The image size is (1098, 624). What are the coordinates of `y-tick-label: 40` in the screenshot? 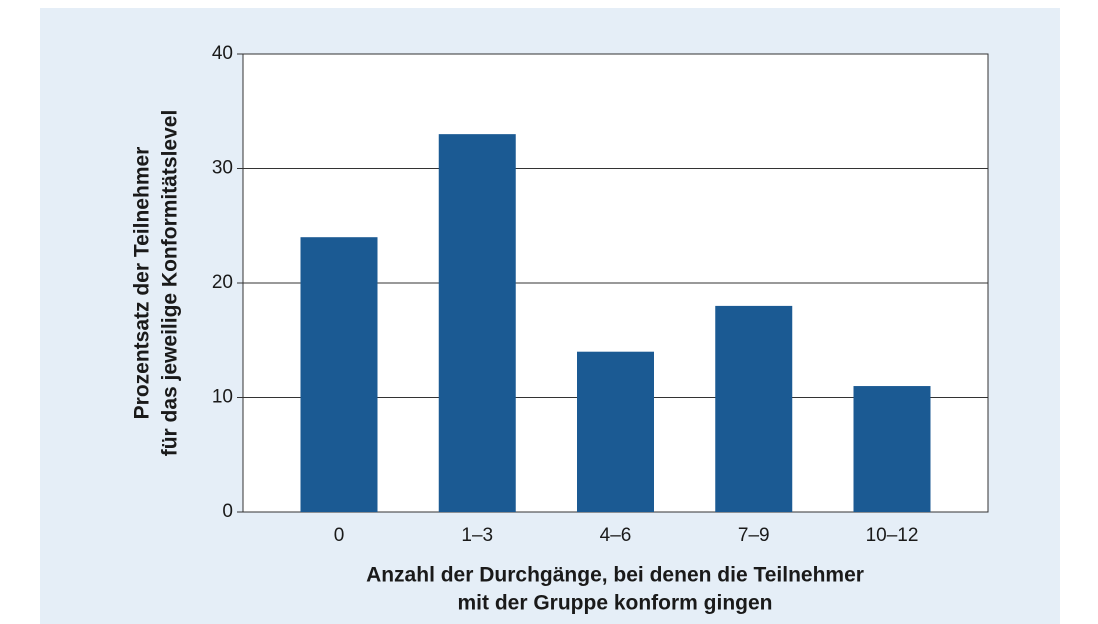 It's located at (222, 53).